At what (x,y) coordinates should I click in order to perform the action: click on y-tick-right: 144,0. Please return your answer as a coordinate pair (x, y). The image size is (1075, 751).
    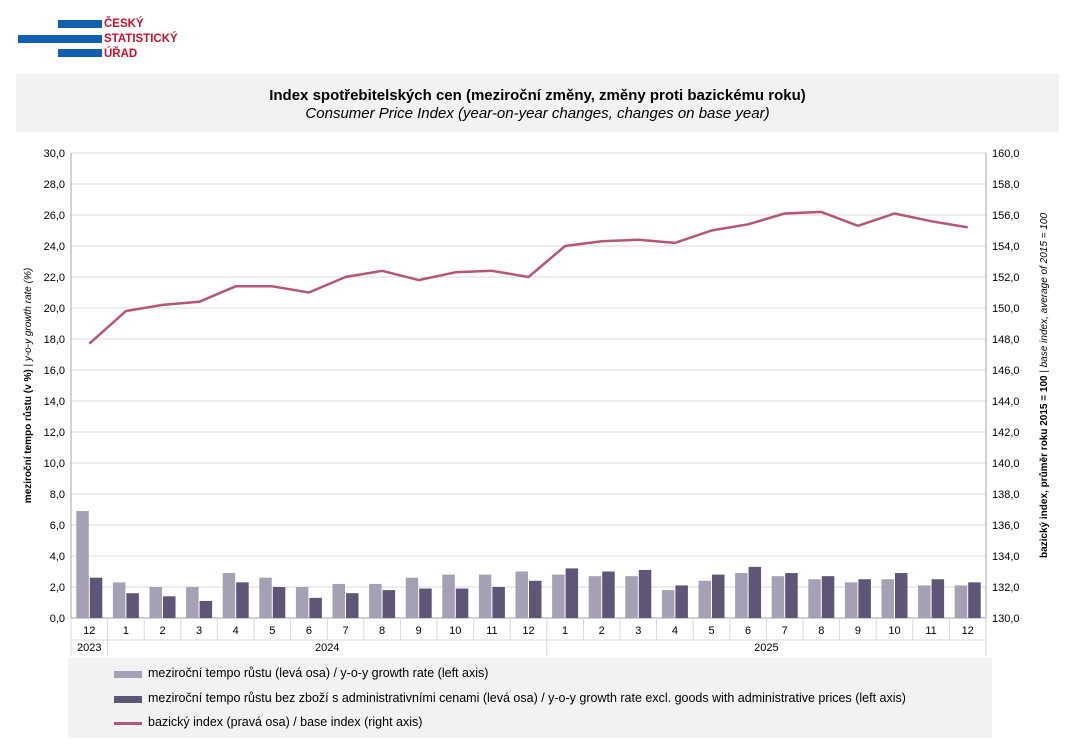
    Looking at the image, I should click on (1006, 402).